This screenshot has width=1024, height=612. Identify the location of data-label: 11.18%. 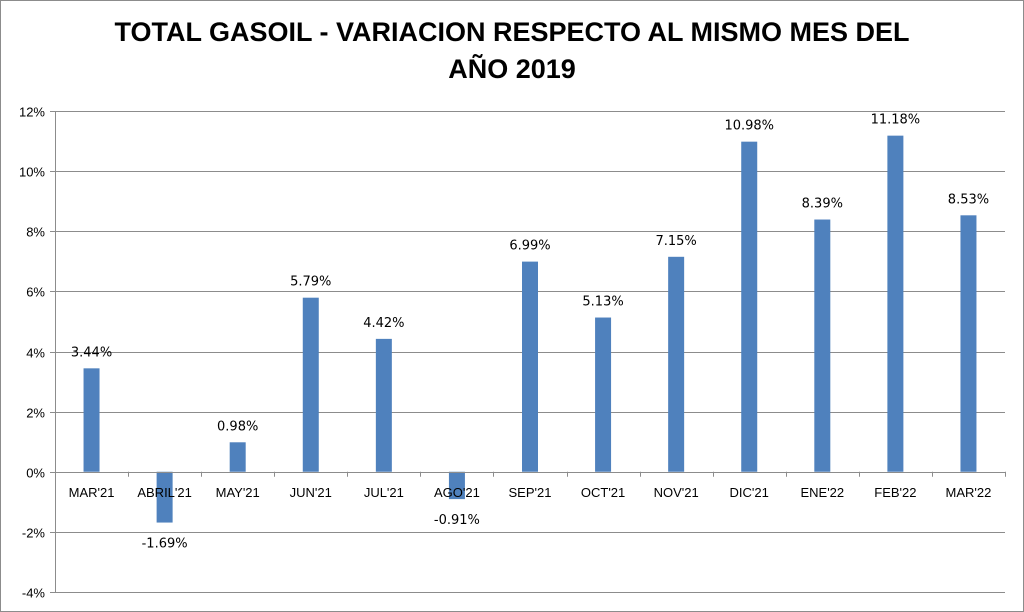
(896, 120).